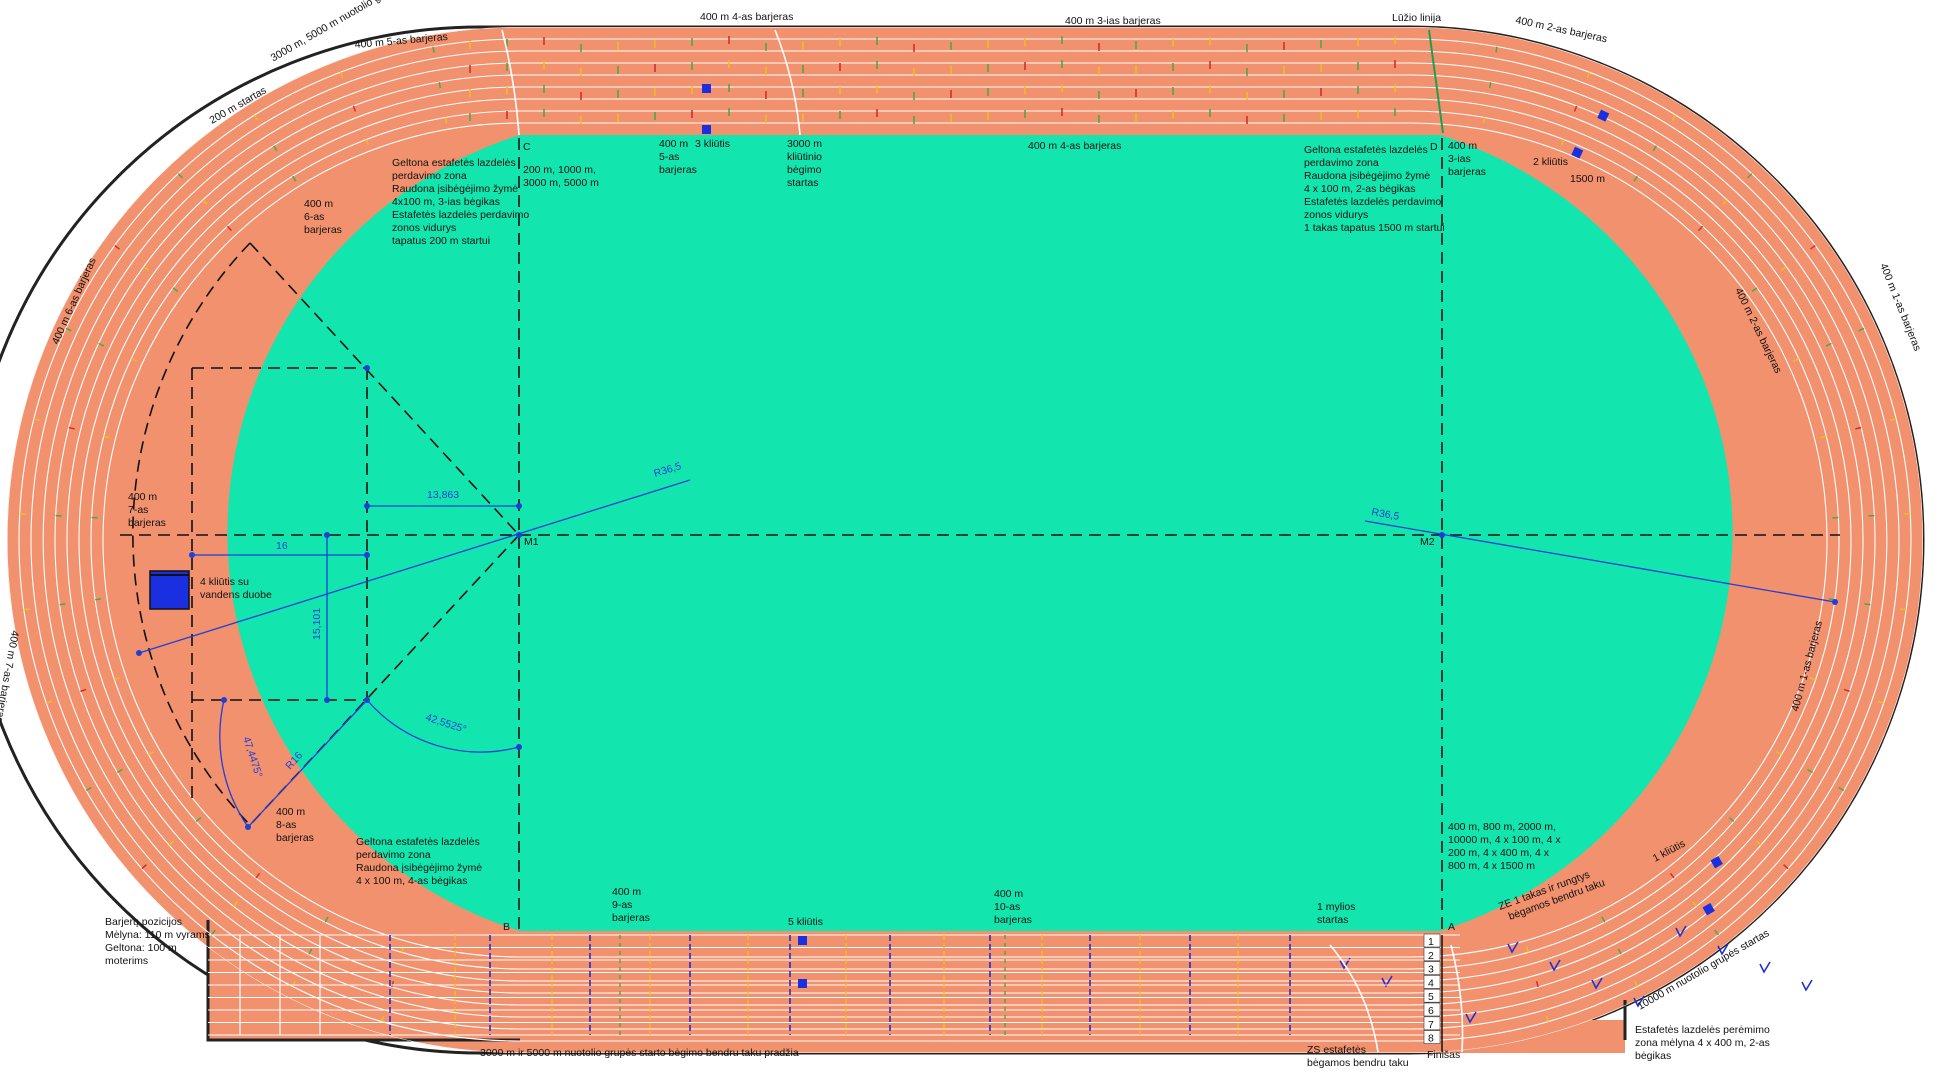 The height and width of the screenshot is (1076, 1941). I want to click on lane-number: 8, so click(1431, 1039).